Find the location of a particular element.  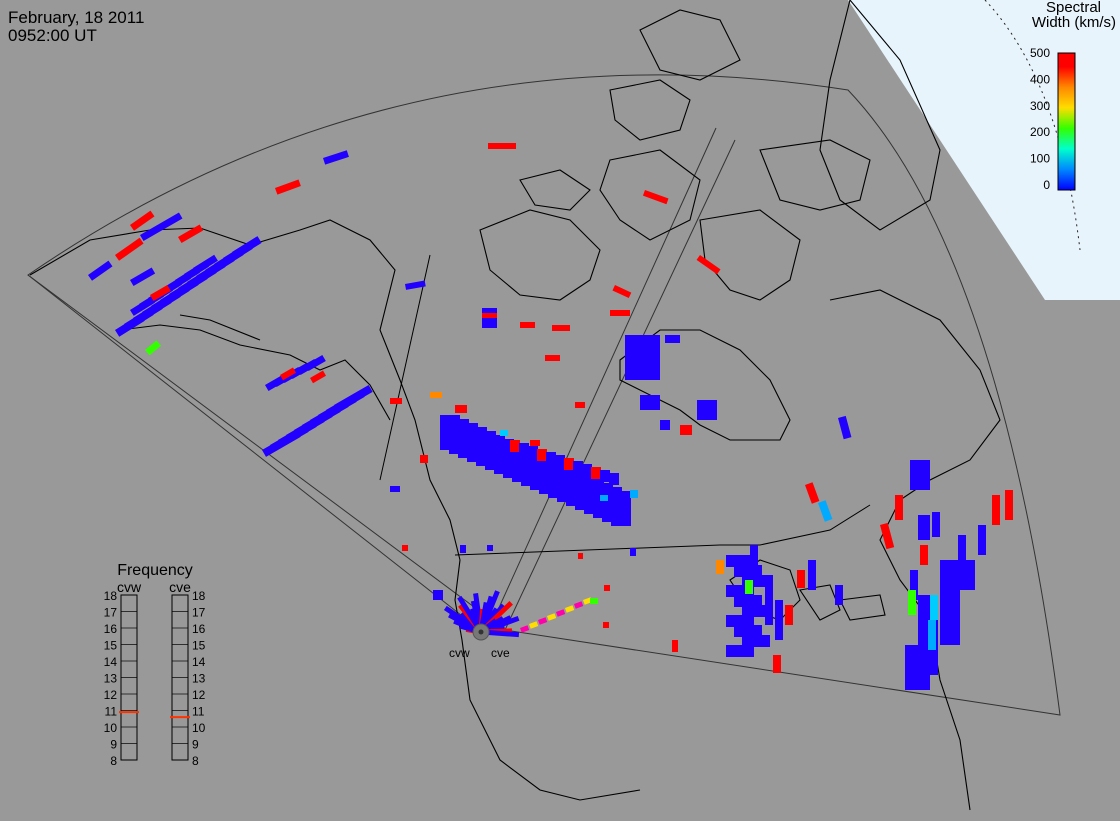

frequency-scale-right-label: 17 is located at coordinates (199, 613).